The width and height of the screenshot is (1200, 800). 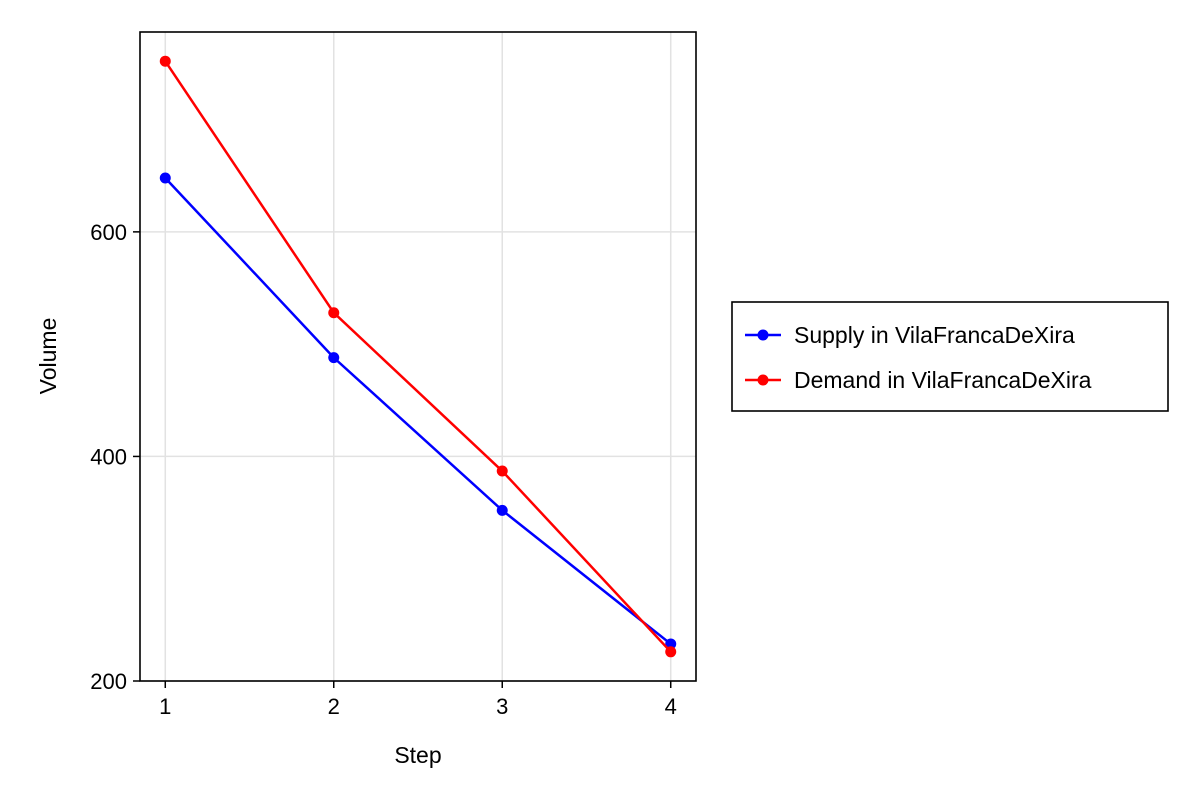 I want to click on legend-marker-supply, so click(x=763, y=335).